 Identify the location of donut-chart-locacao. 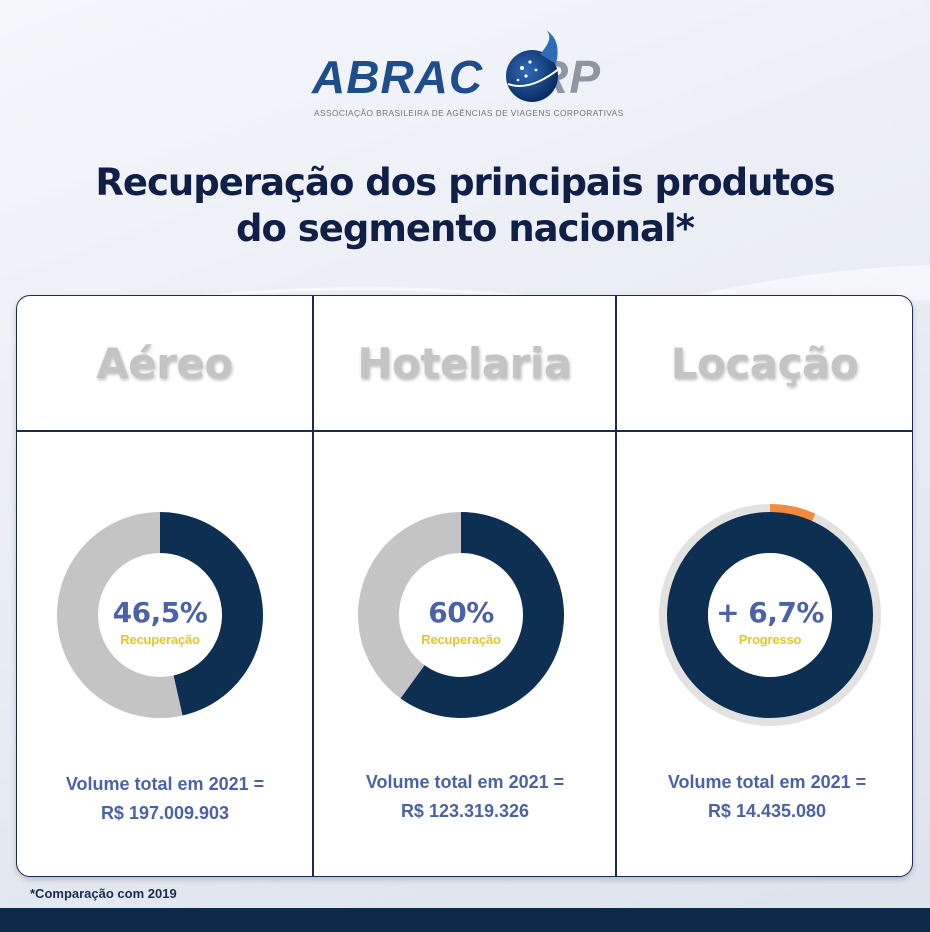
(770, 615).